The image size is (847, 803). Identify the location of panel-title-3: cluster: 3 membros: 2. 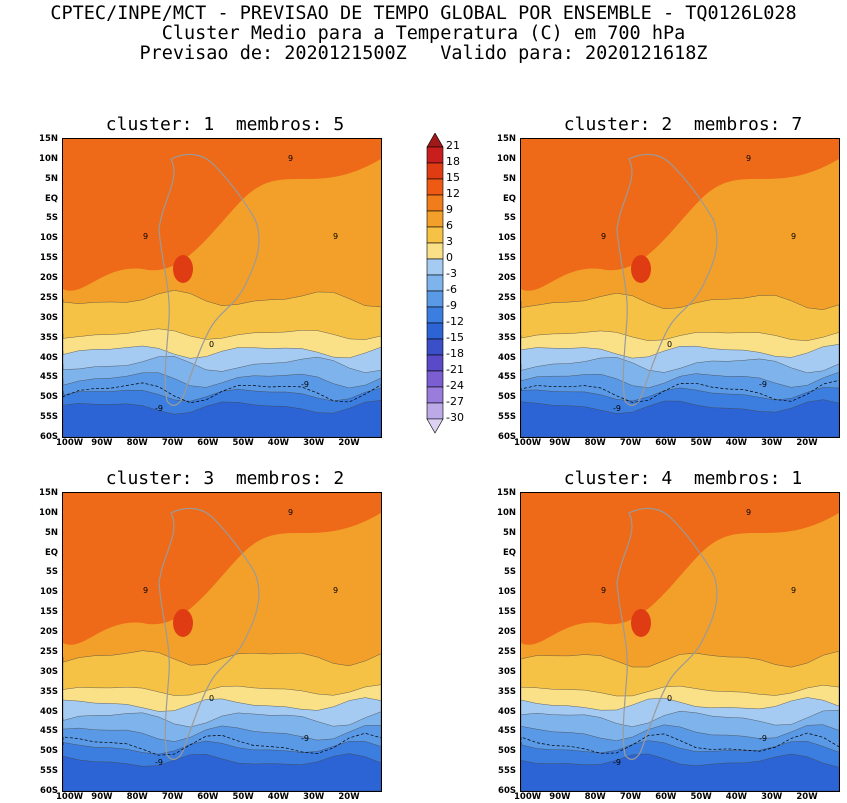
(225, 478).